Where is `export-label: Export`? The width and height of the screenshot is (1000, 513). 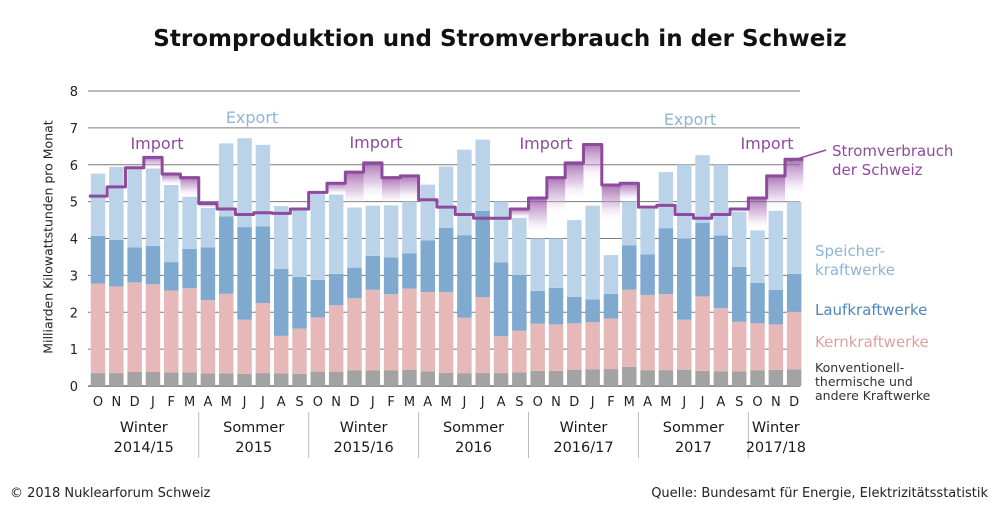
export-label: Export is located at coordinates (690, 119).